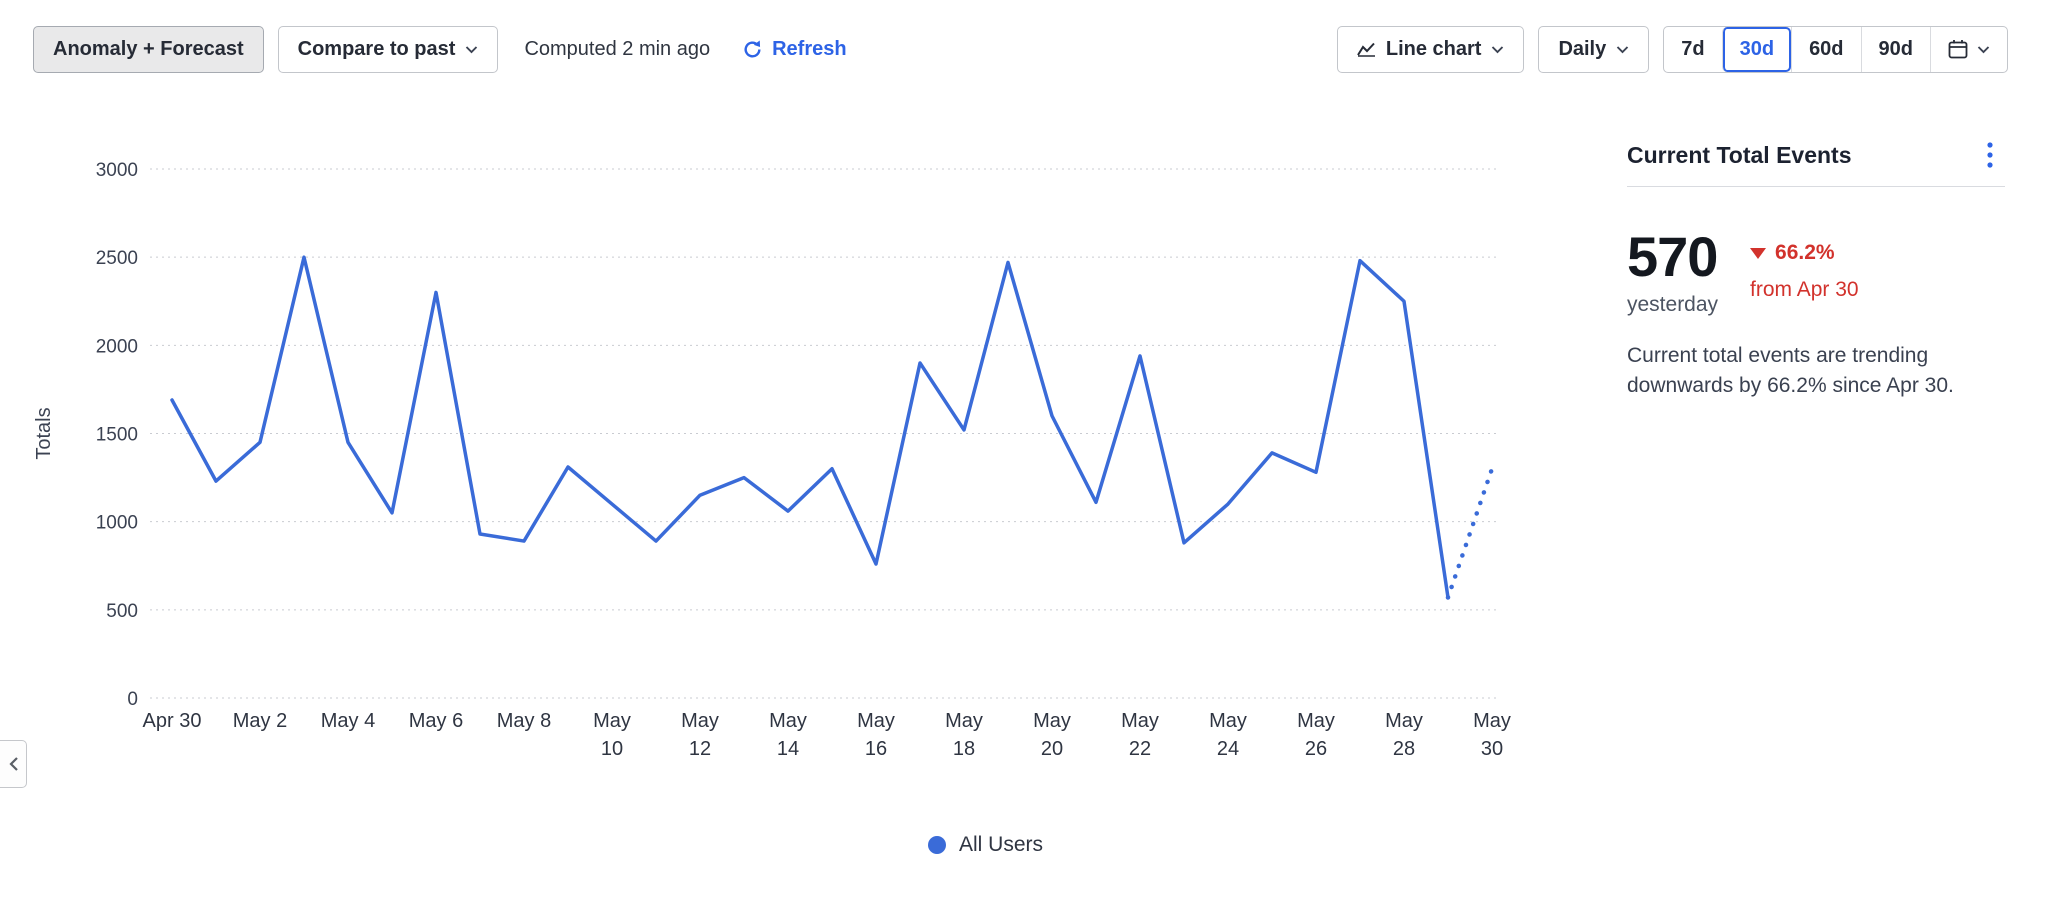 This screenshot has width=2048, height=901. I want to click on chevron-left-icon, so click(13, 764).